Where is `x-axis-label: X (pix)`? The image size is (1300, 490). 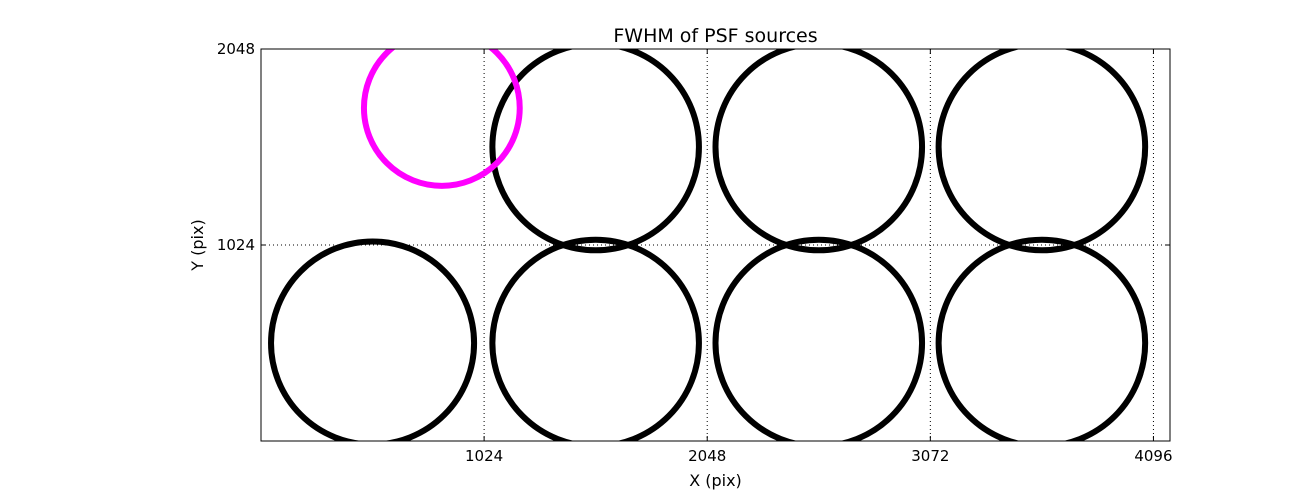 x-axis-label: X (pix) is located at coordinates (715, 480).